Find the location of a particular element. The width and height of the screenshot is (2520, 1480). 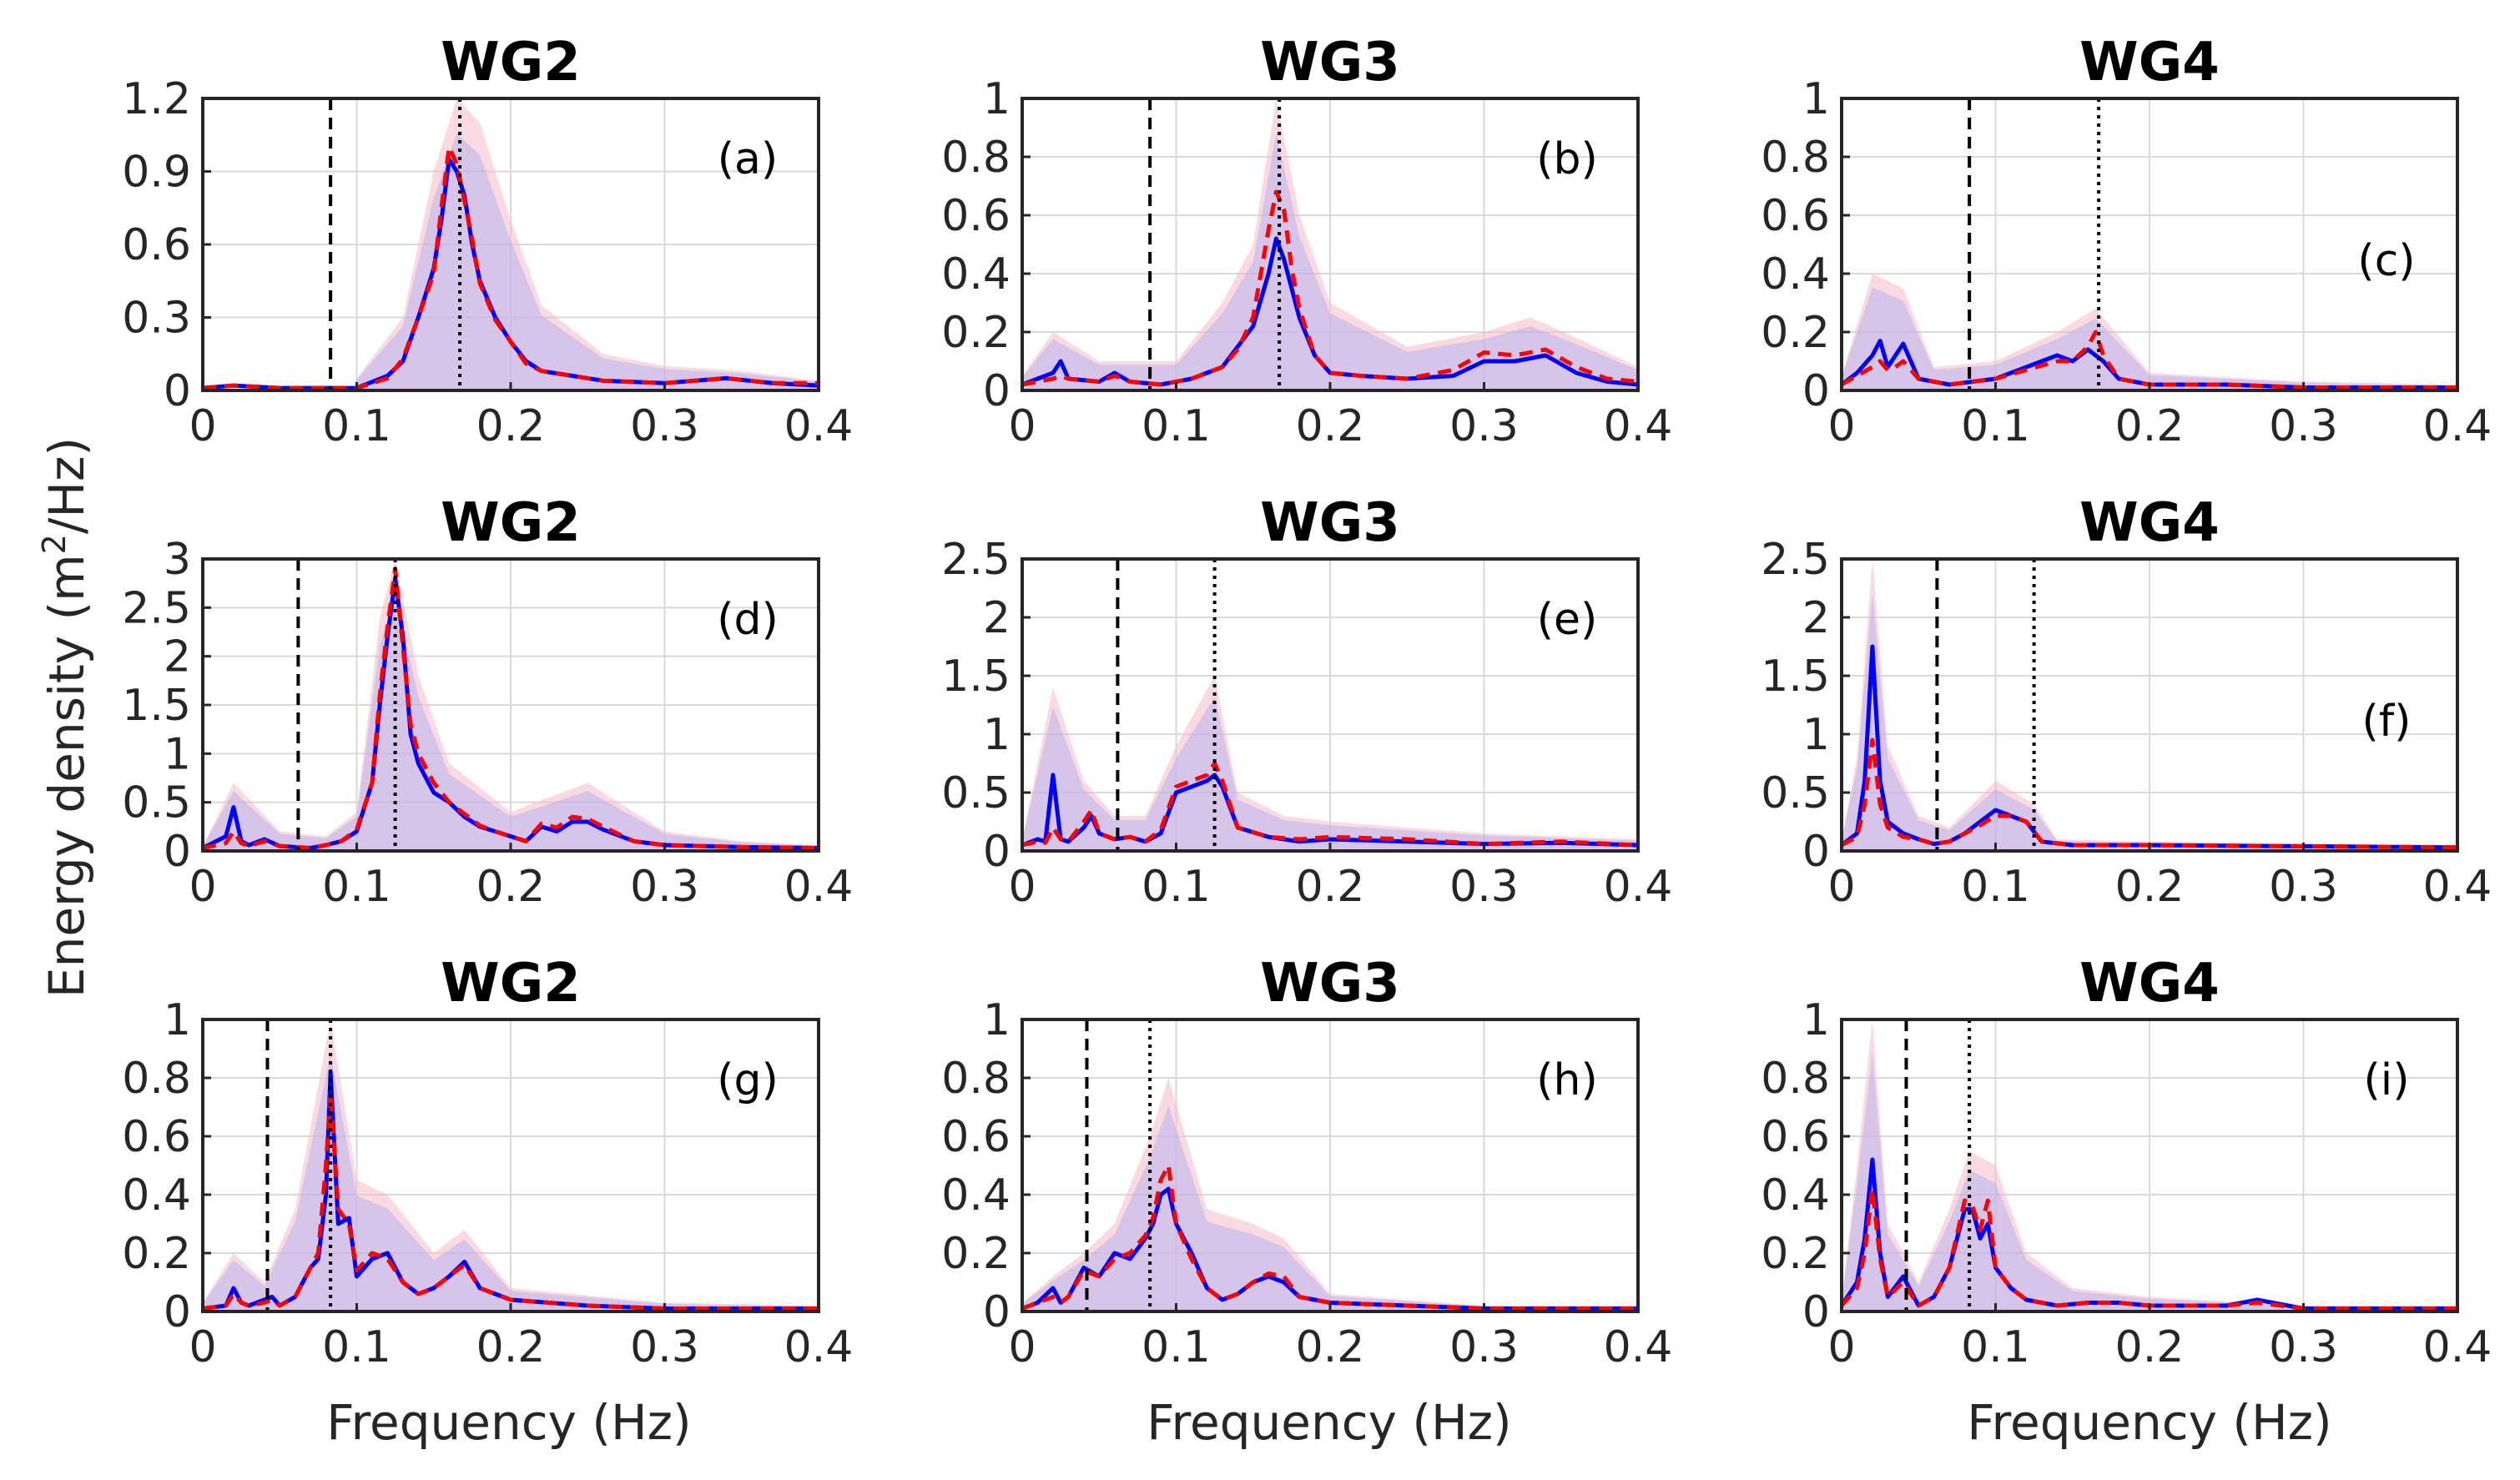

x-axis-label-col2: Frequency (Hz) is located at coordinates (1329, 1422).